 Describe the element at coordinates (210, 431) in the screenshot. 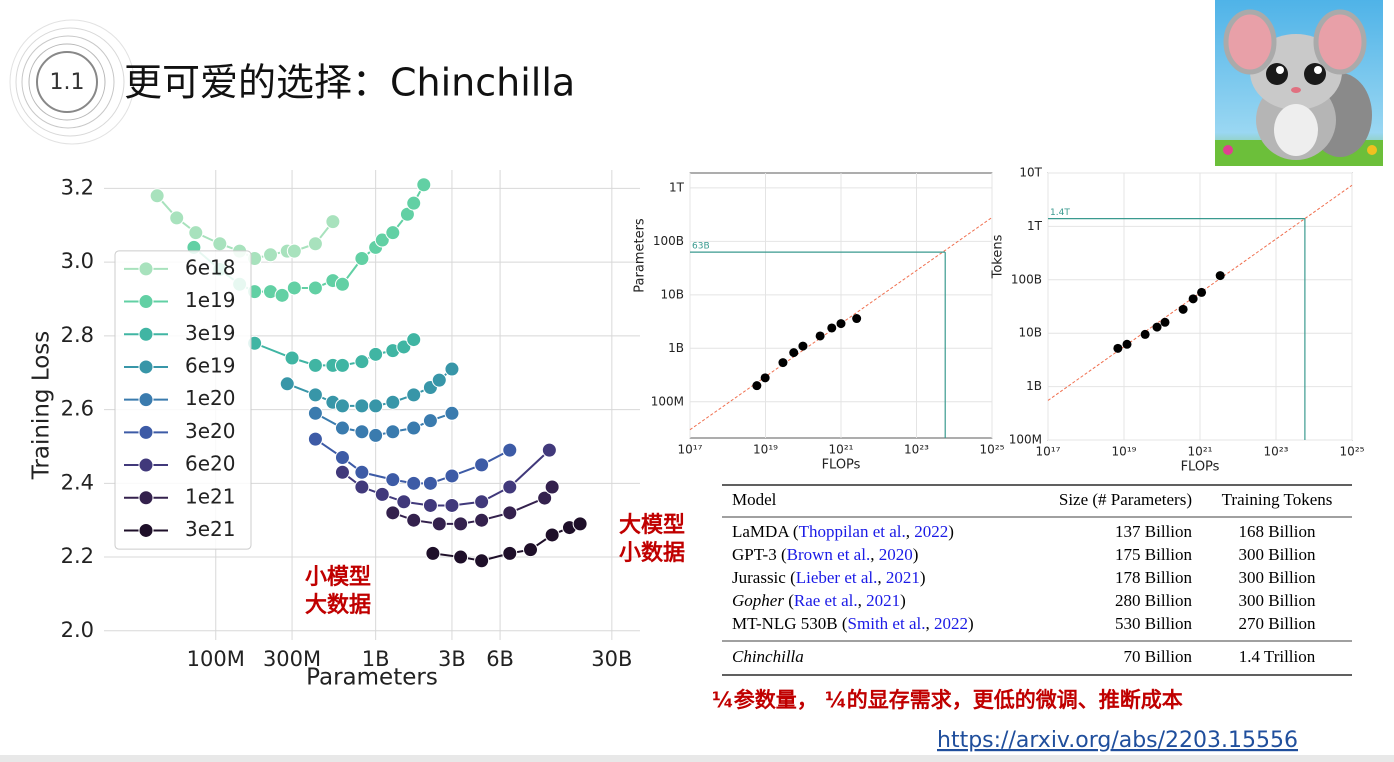

I see `legend-label: 3e20` at that location.